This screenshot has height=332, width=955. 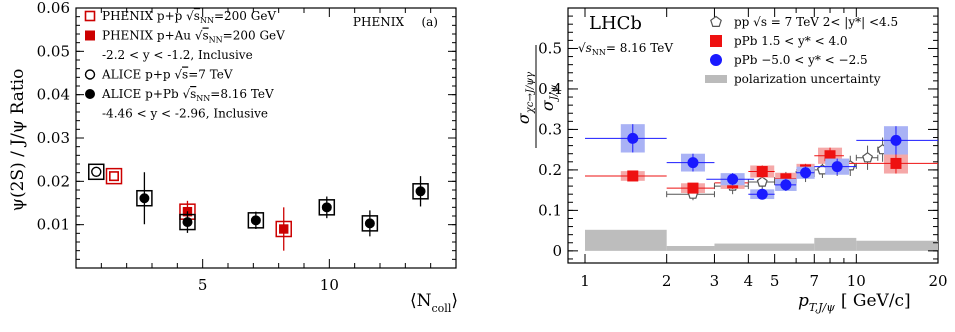 What do you see at coordinates (816, 22) in the screenshot?
I see `right-legend-text-pp: pp √s = 7 TeV 2< |y*| <4.5` at bounding box center [816, 22].